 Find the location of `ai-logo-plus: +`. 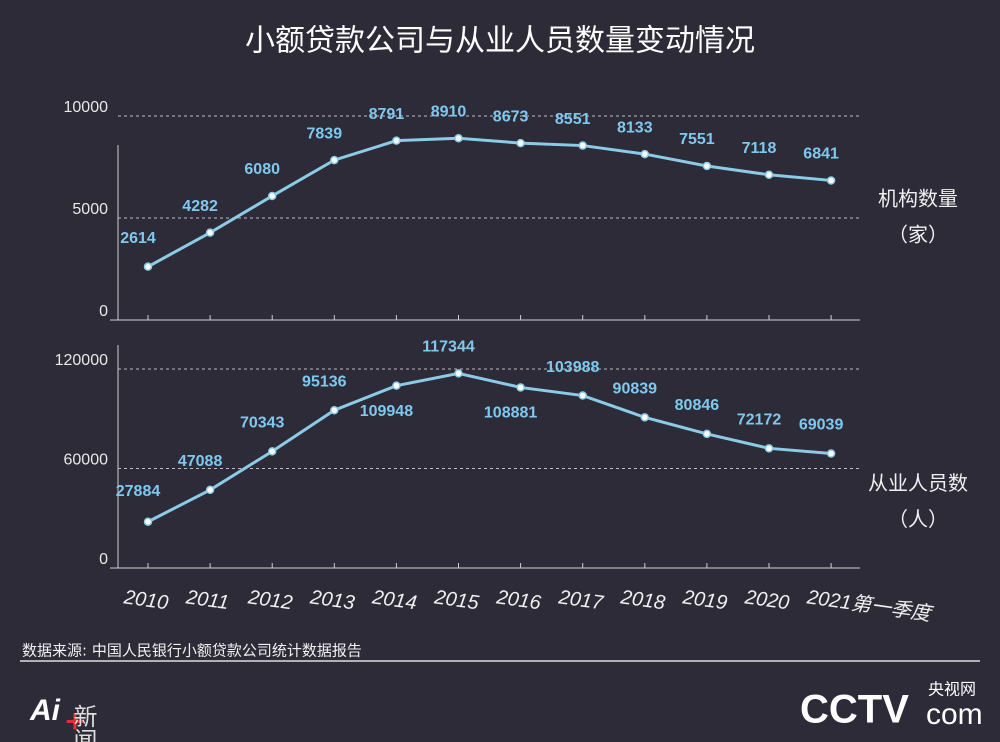

ai-logo-plus: + is located at coordinates (75, 722).